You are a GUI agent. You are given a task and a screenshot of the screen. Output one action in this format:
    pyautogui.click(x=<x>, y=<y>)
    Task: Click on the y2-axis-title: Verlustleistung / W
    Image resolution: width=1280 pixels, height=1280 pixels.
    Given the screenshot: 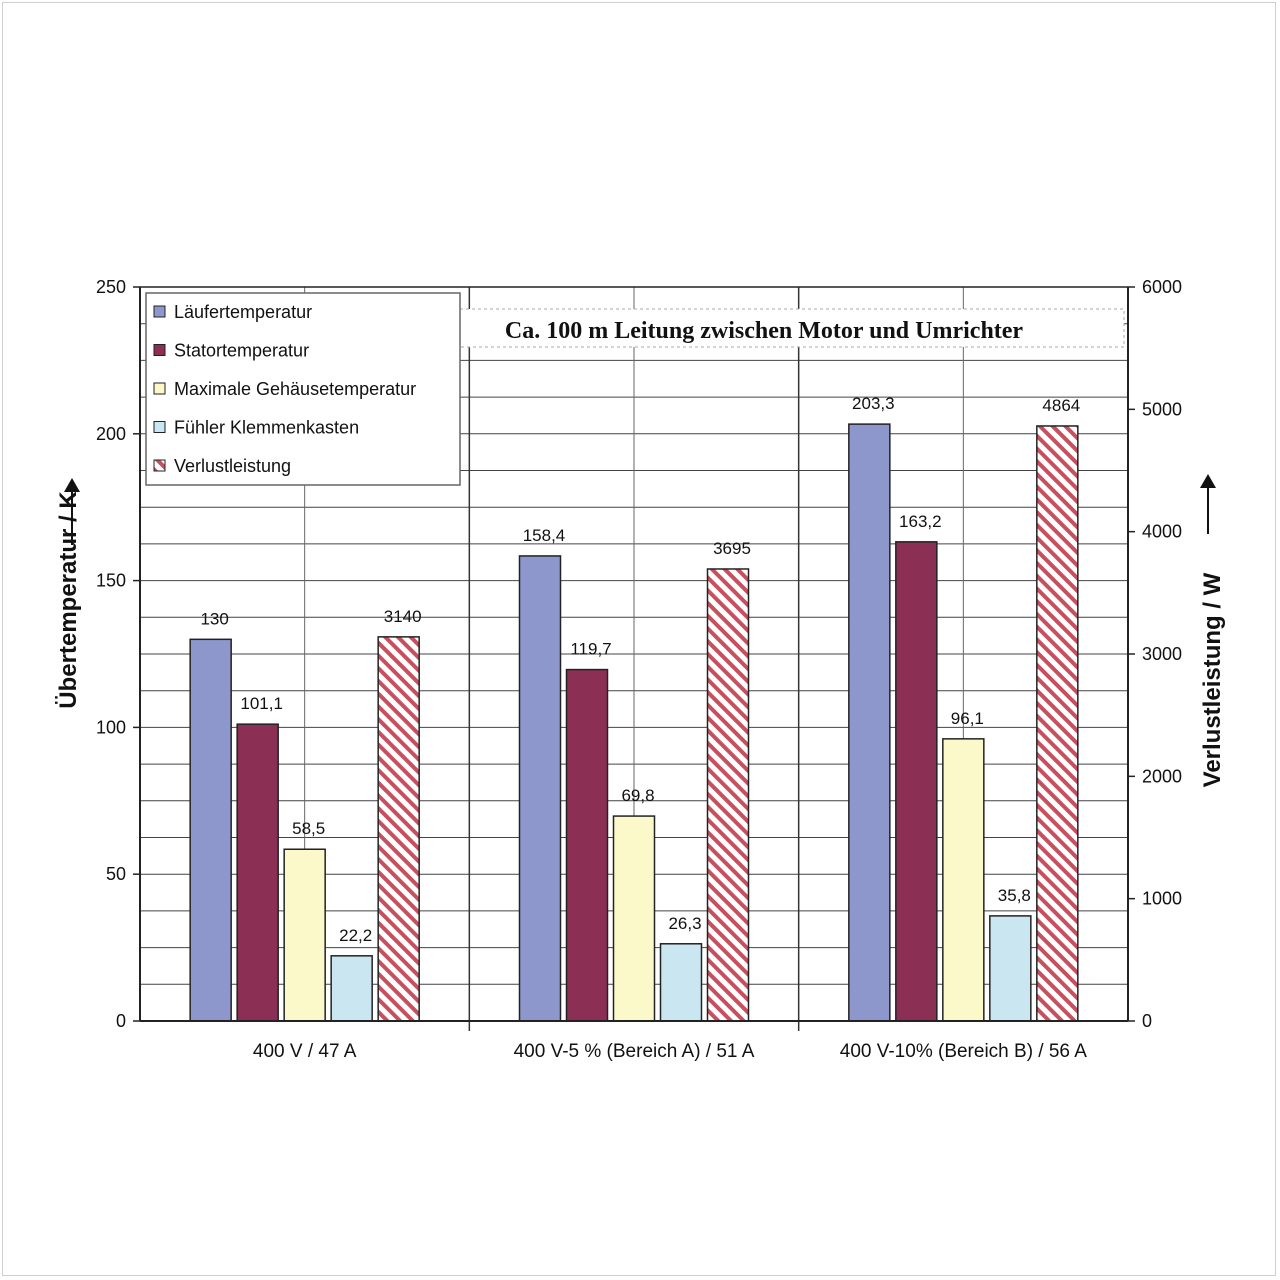 What is the action you would take?
    pyautogui.click(x=1212, y=679)
    